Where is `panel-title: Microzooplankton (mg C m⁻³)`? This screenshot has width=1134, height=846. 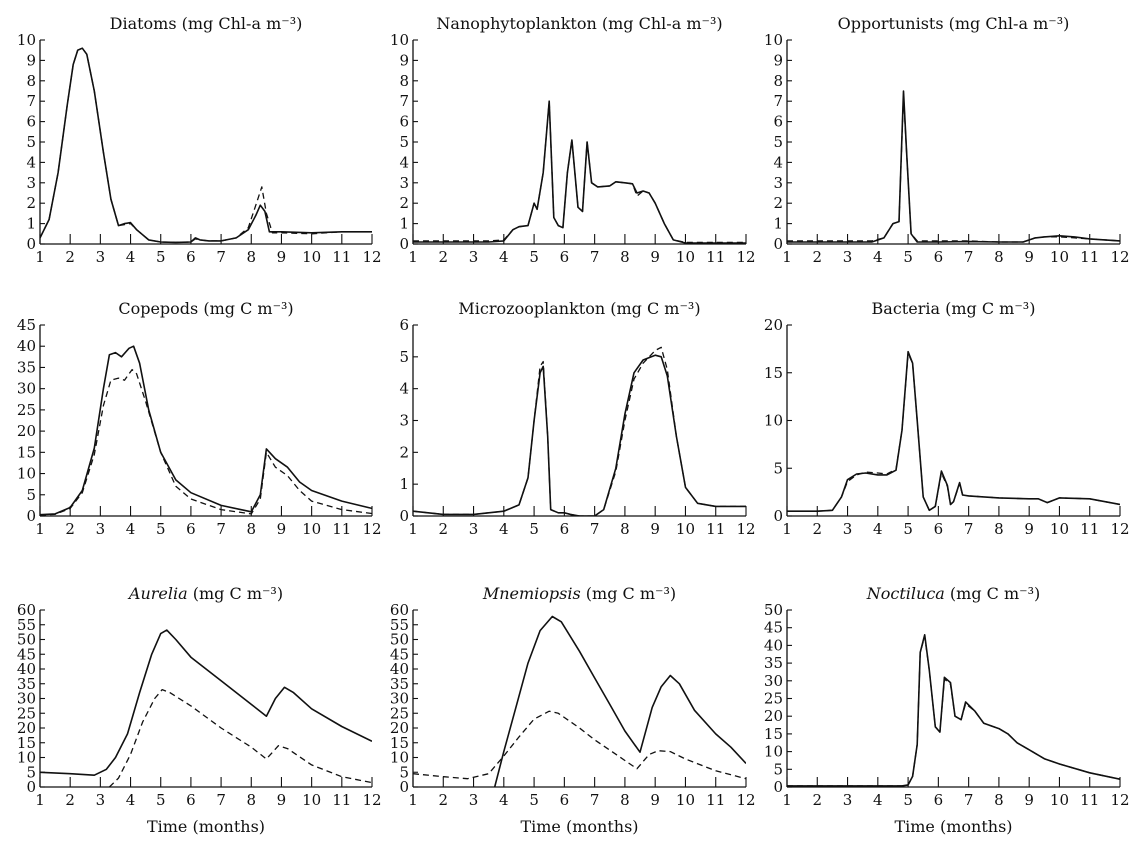
panel-title: Microzooplankton (mg C m⁻³) is located at coordinates (579, 308).